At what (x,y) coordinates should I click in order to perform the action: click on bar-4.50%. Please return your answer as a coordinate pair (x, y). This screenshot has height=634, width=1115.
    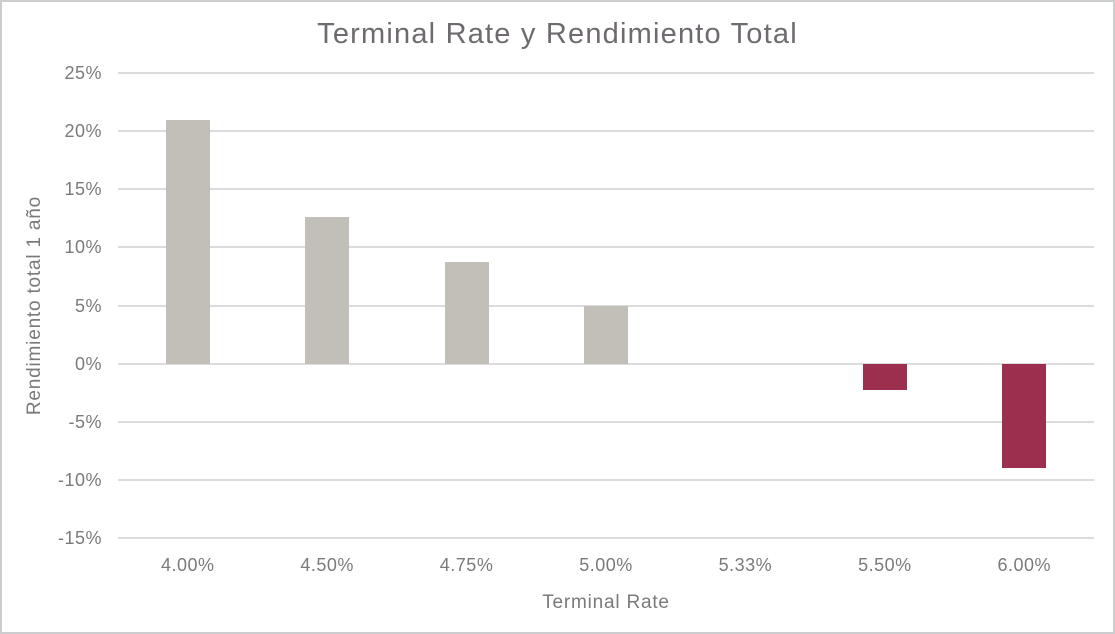
    Looking at the image, I should click on (327, 290).